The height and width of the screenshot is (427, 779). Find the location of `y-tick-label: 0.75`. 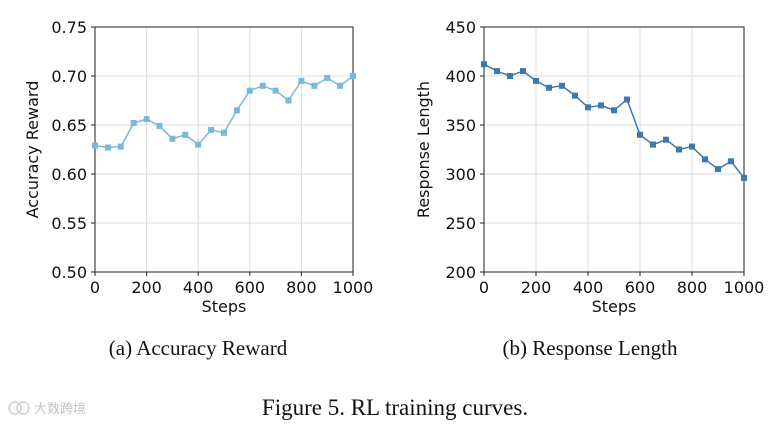

y-tick-label: 0.75 is located at coordinates (69, 27).